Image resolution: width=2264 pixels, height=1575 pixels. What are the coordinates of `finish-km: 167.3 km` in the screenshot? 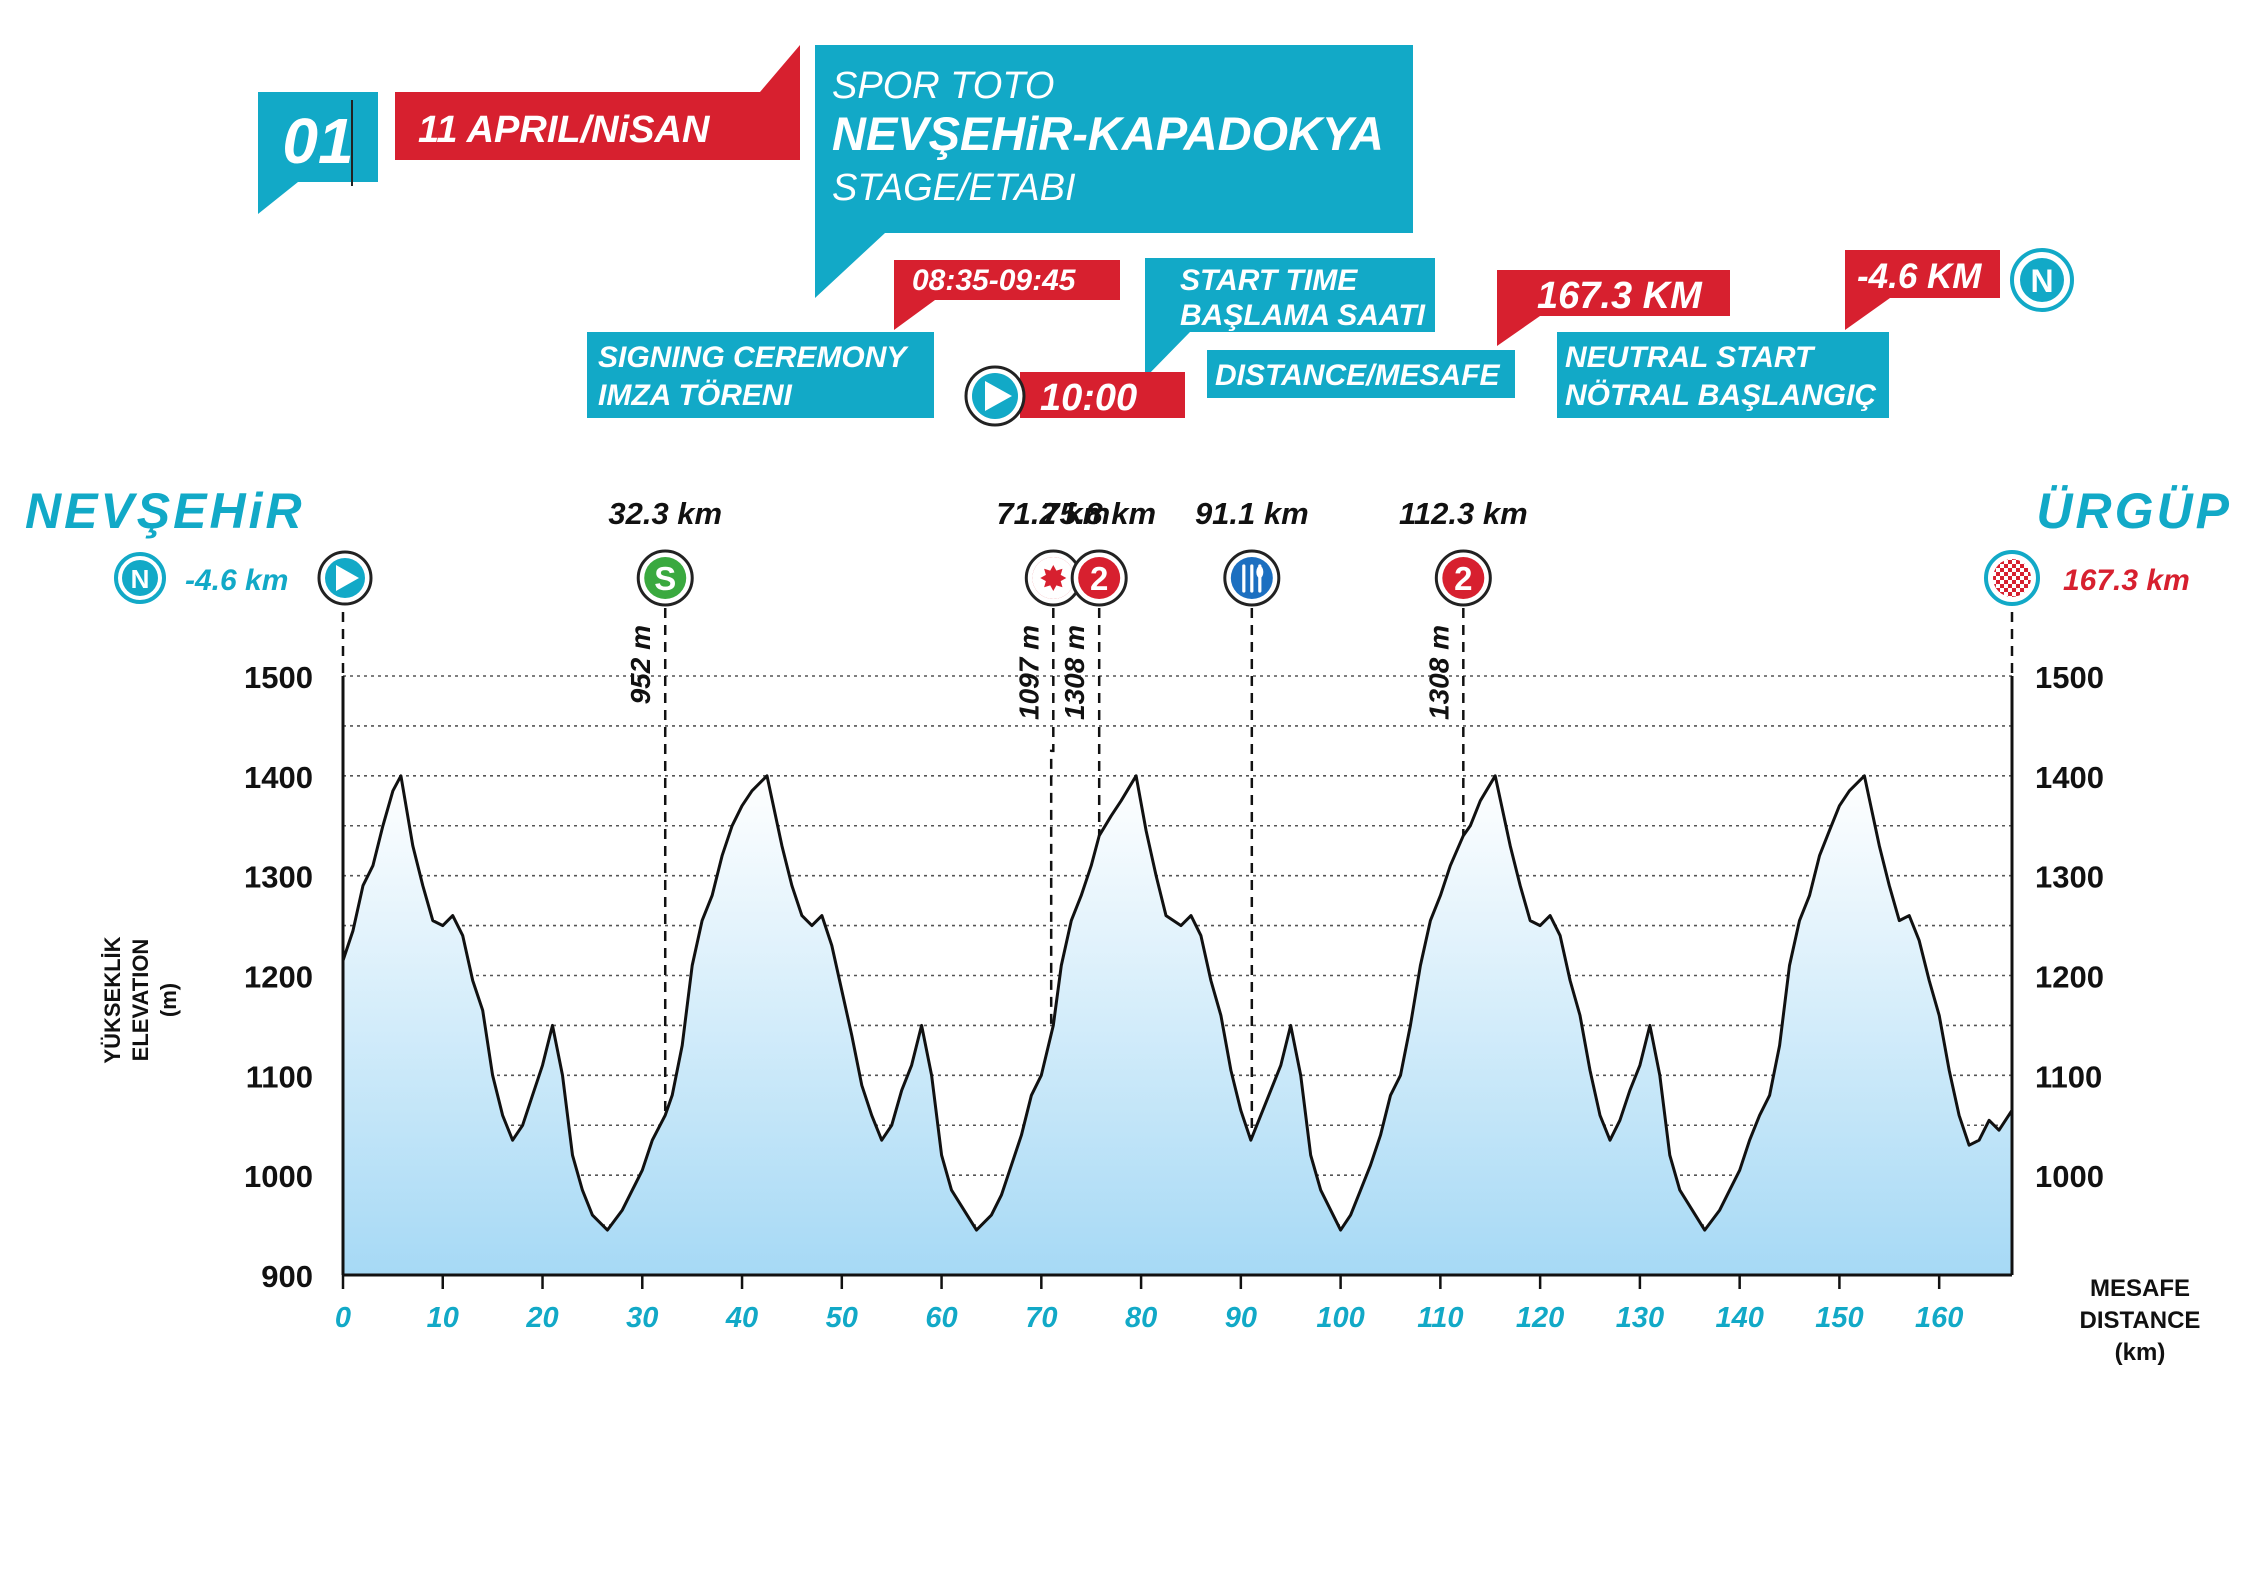 It's located at (2126, 580).